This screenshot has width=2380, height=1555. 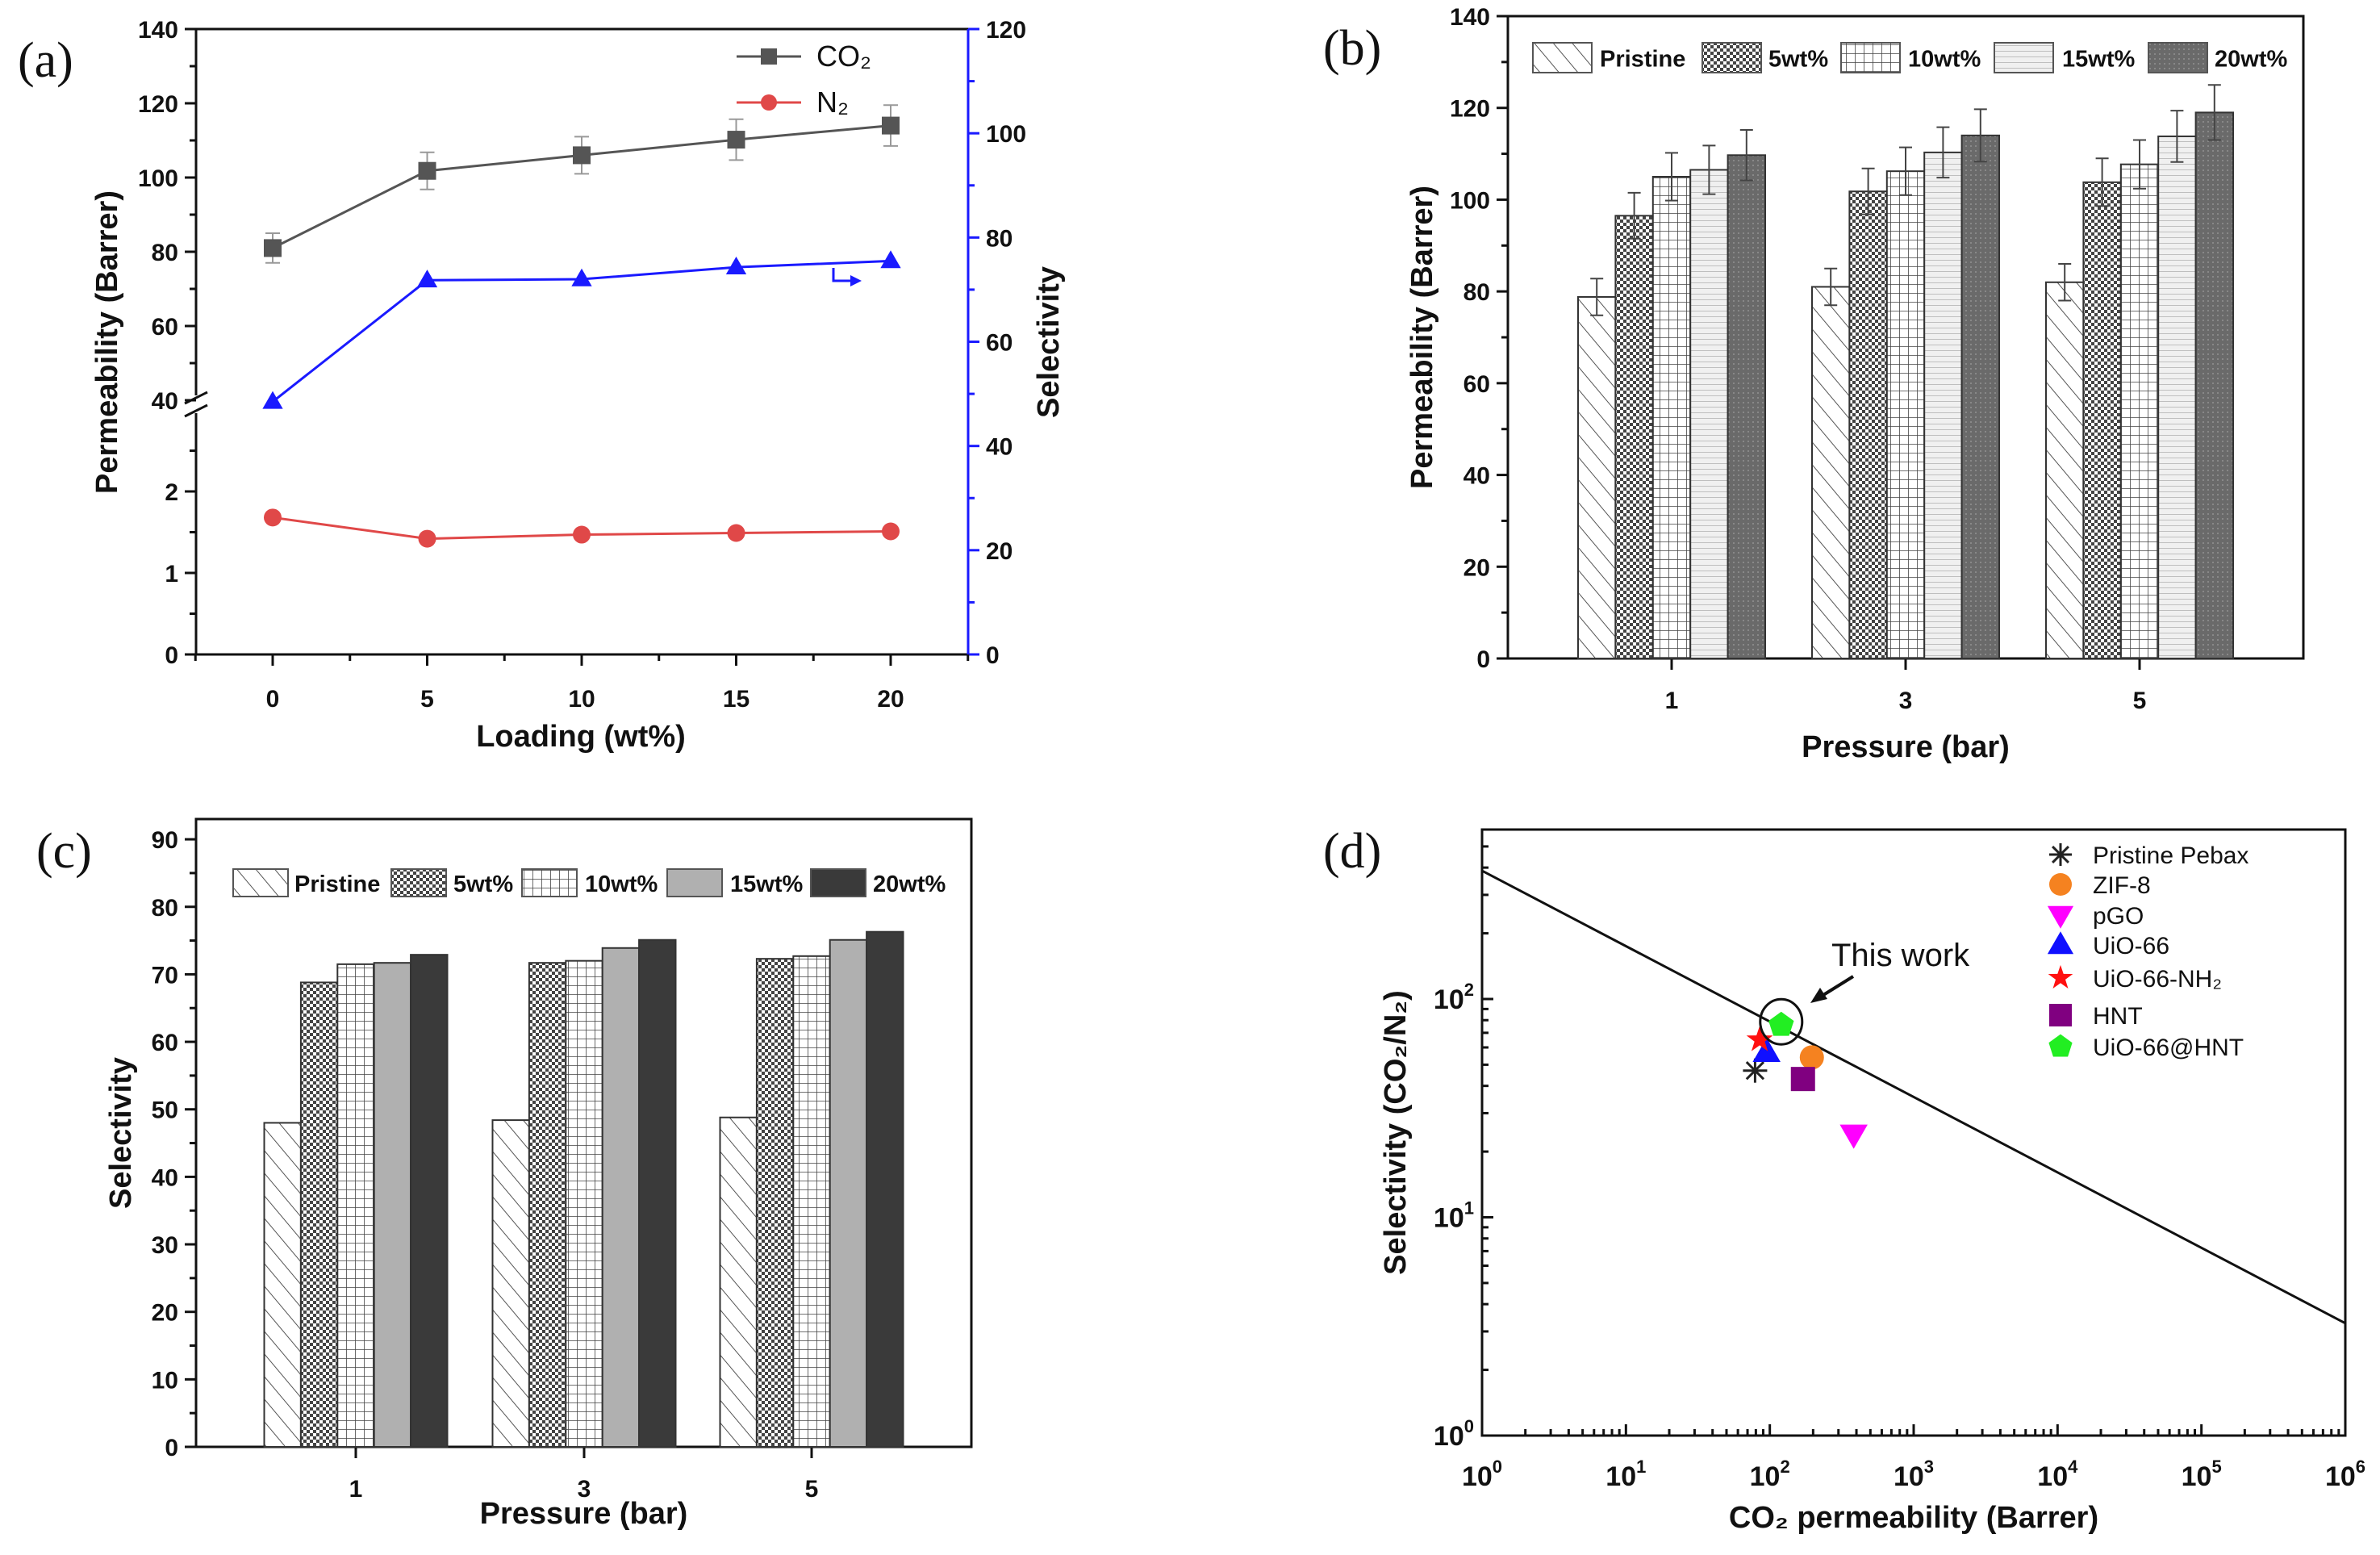 I want to click on right-axis-arrow-head-icon, so click(x=856, y=280).